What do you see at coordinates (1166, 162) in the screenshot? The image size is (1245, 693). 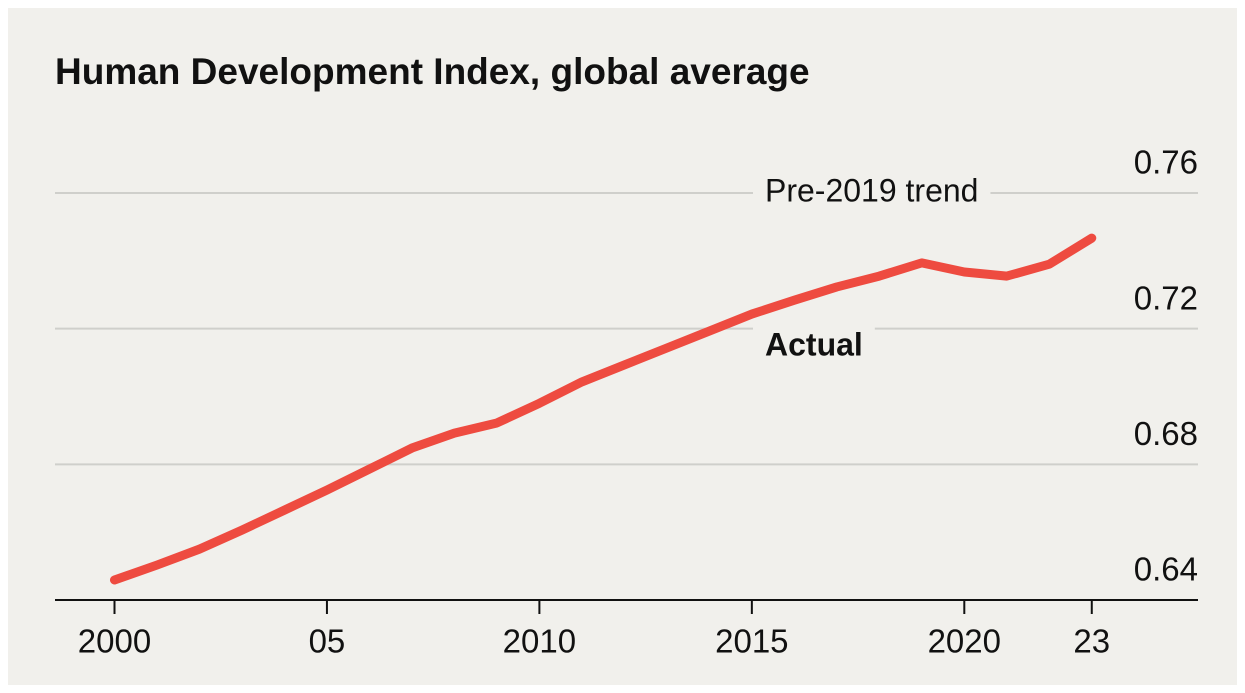 I see `y-tick-label: 0.76` at bounding box center [1166, 162].